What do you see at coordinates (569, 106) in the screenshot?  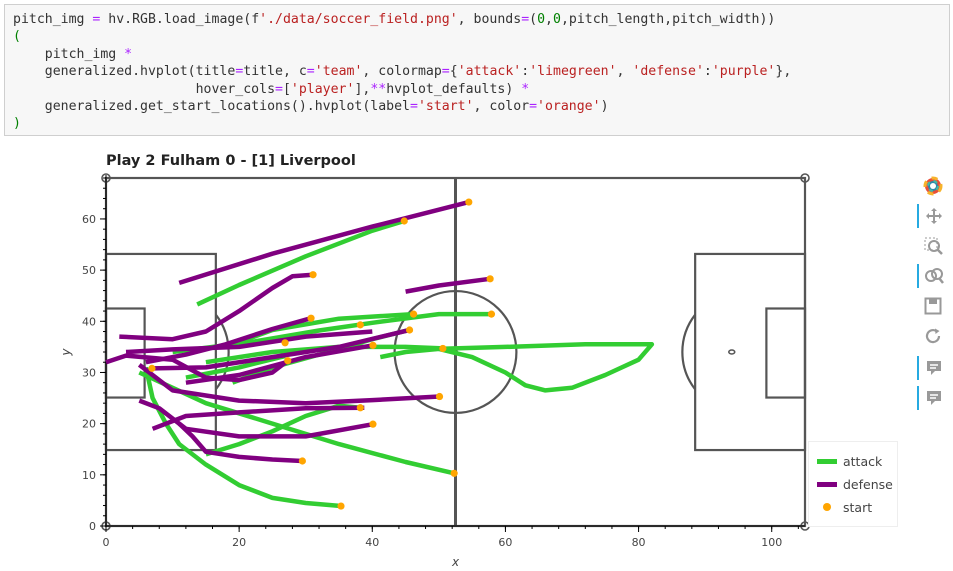 I see `code-token: 'orange'` at bounding box center [569, 106].